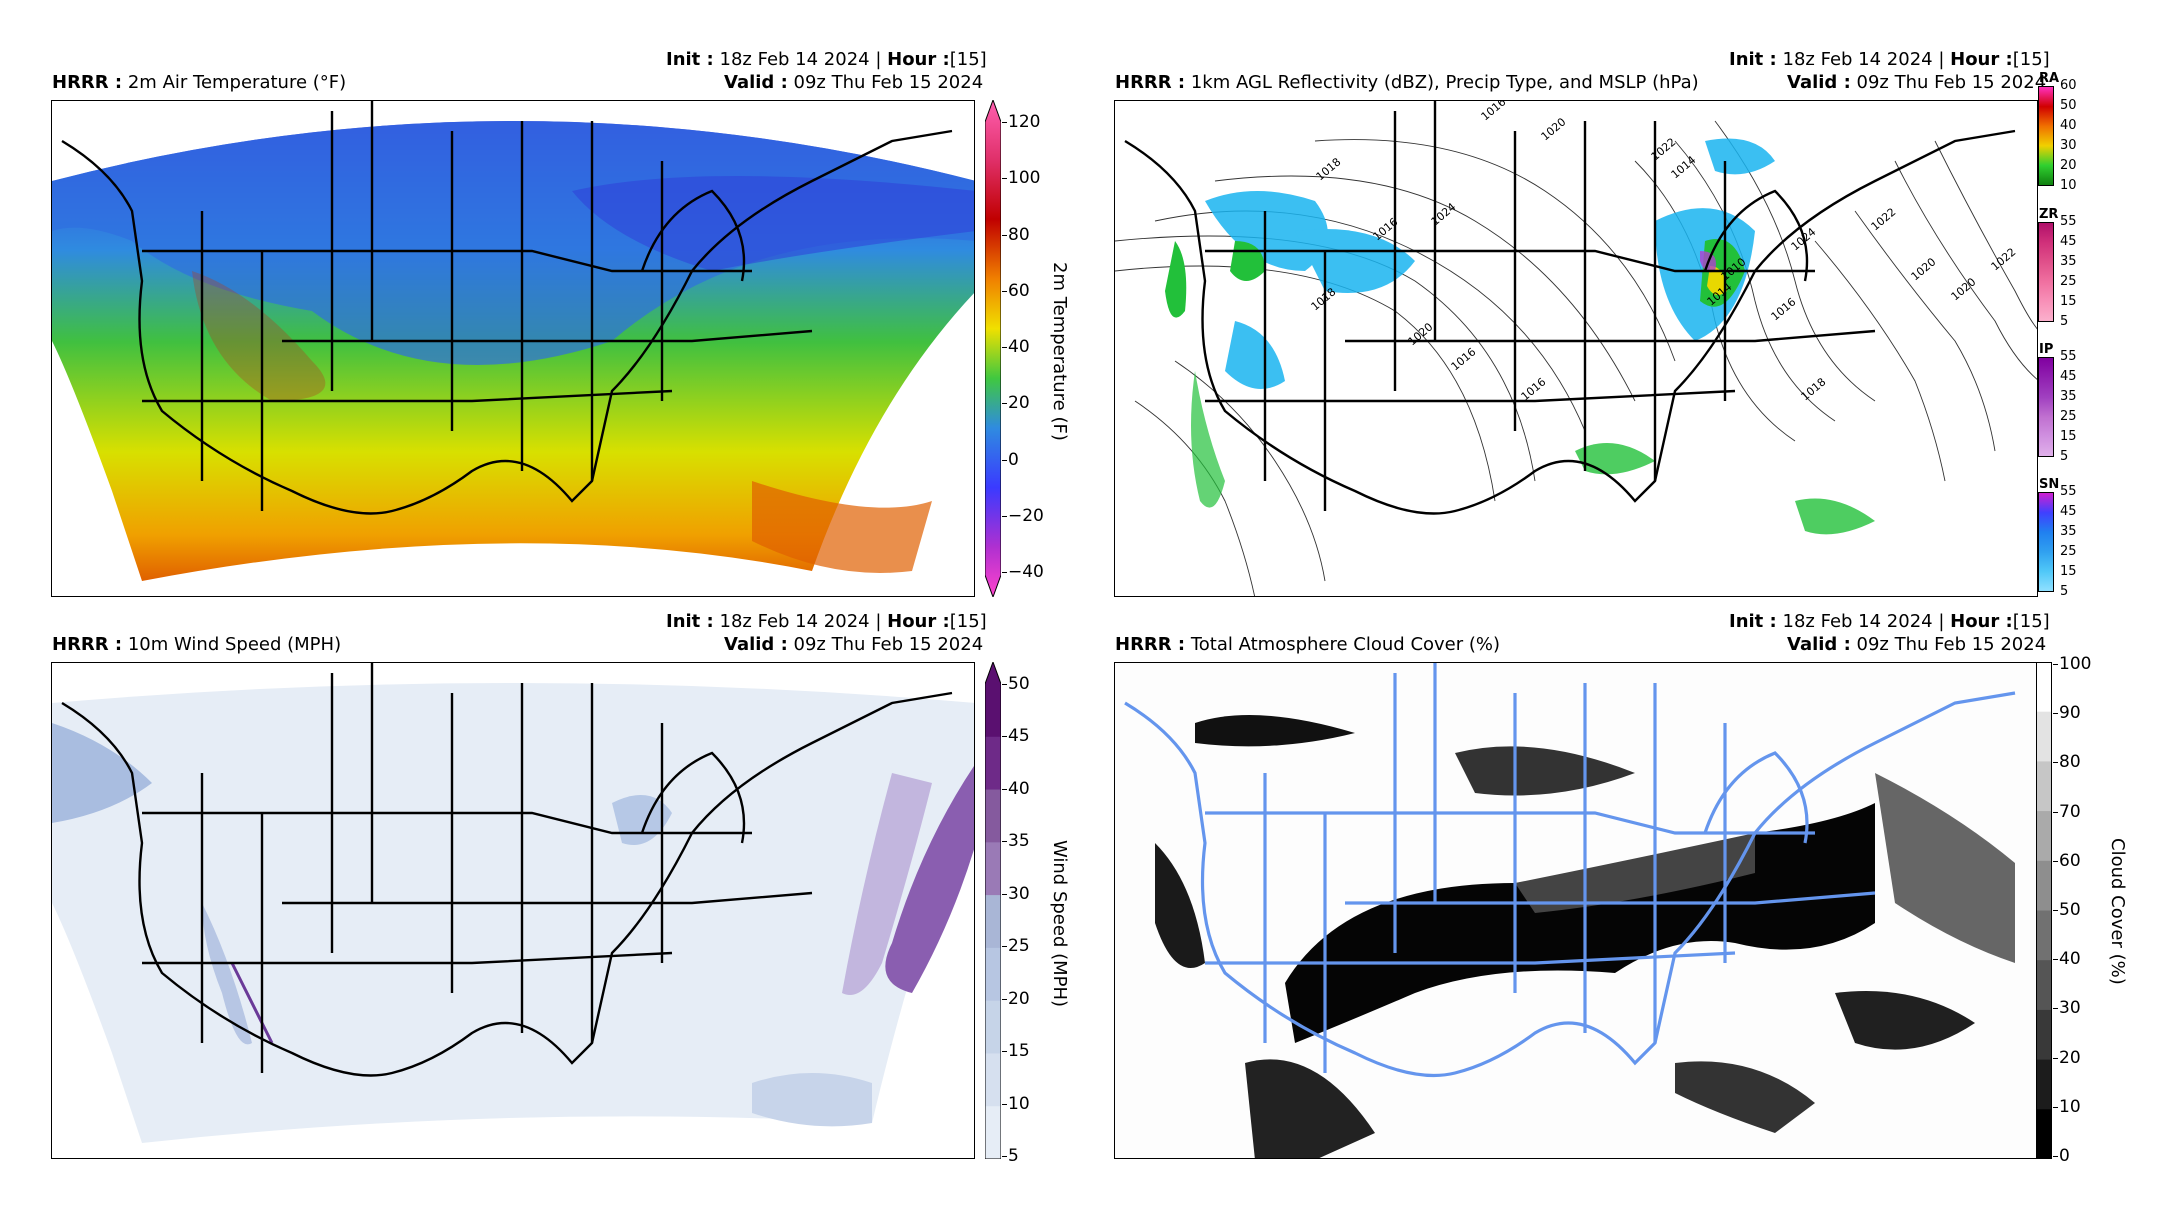 Image resolution: width=2163 pixels, height=1211 pixels. I want to click on colorbar-tick-label: 15, so click(1019, 1051).